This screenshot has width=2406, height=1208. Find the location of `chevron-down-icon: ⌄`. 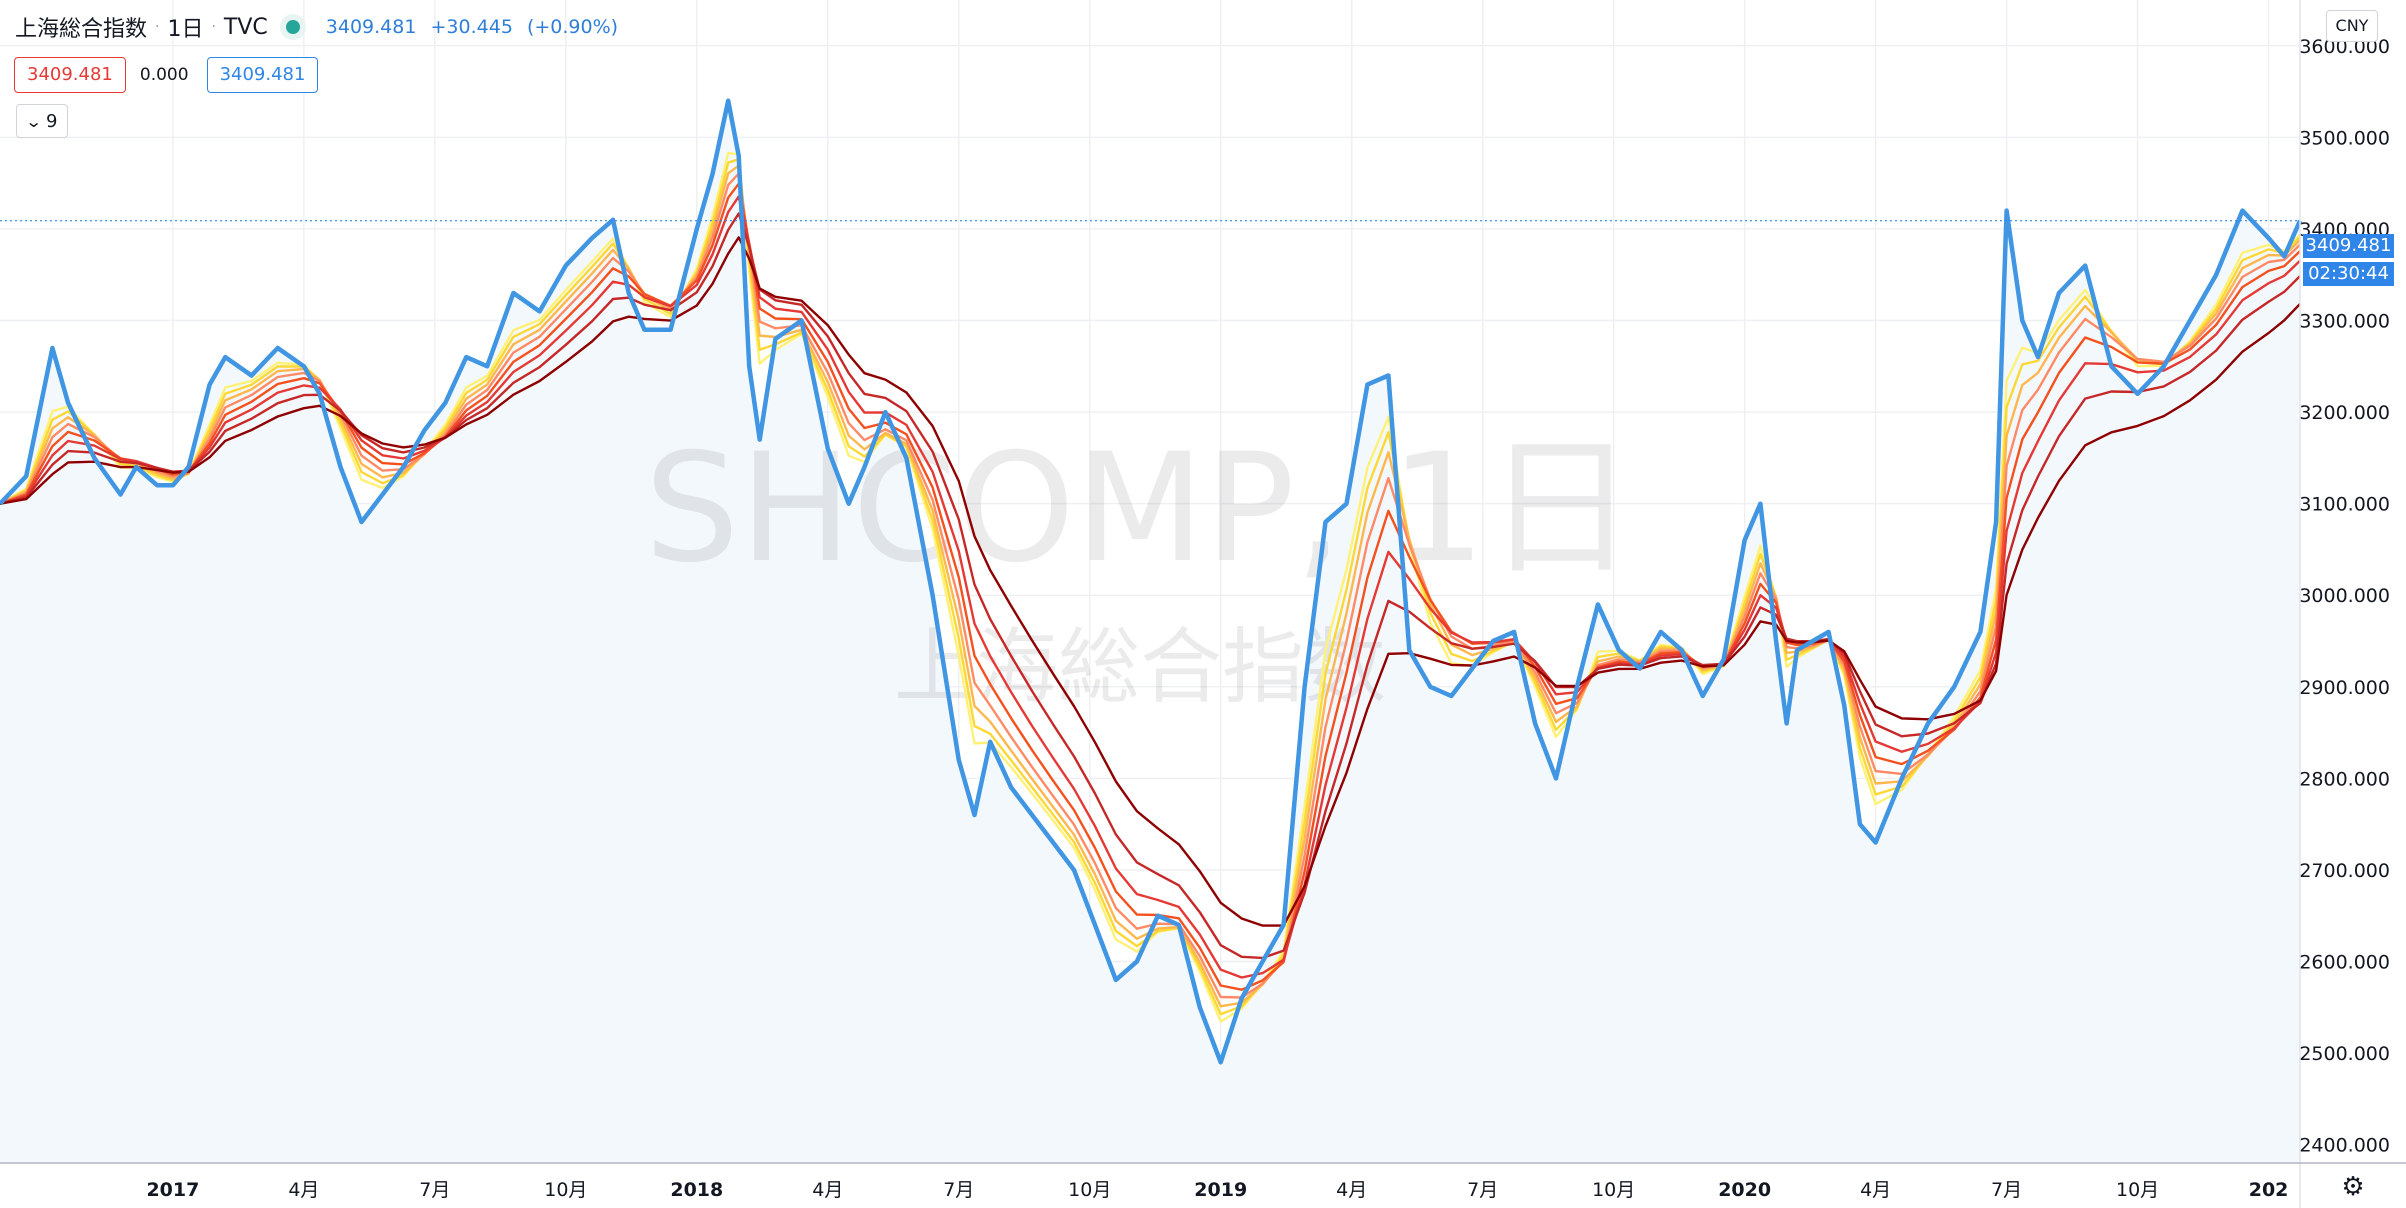

chevron-down-icon: ⌄ is located at coordinates (33, 121).